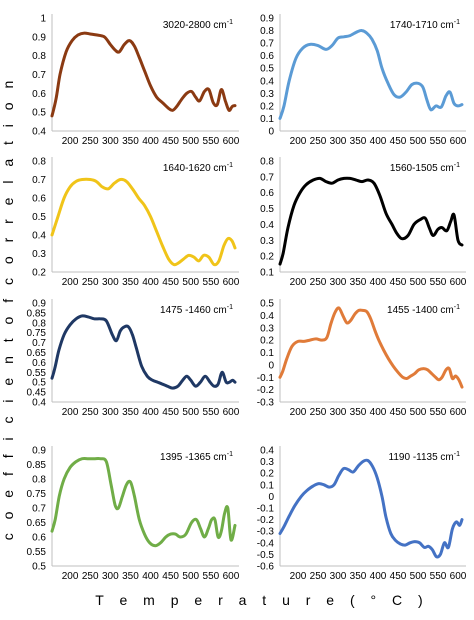  I want to click on y-tick-label: -0.6, so click(266, 567).